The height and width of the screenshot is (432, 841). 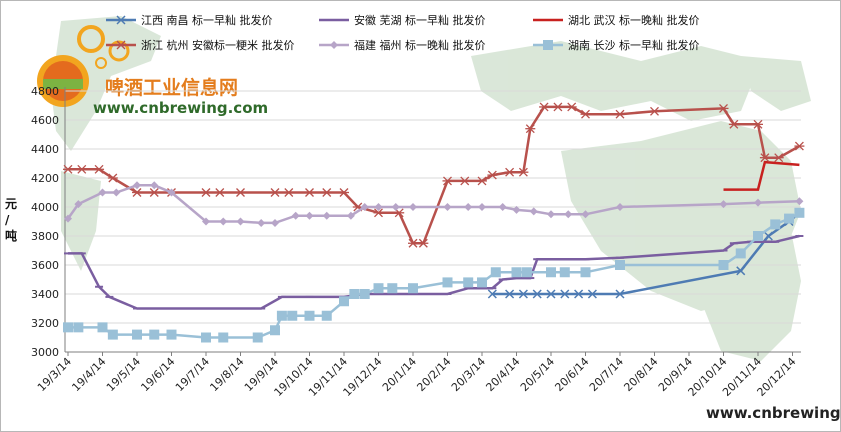 What do you see at coordinates (157, 374) in the screenshot?
I see `x-tick-label: 19/6/14` at bounding box center [157, 374].